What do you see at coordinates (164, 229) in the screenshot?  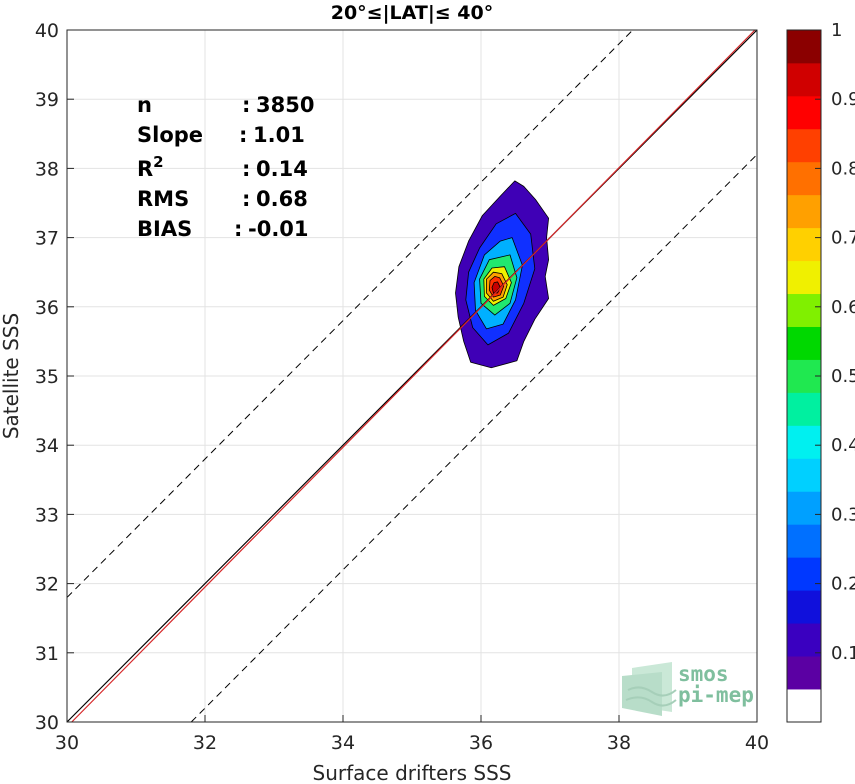 I see `stat-label: BIAS` at bounding box center [164, 229].